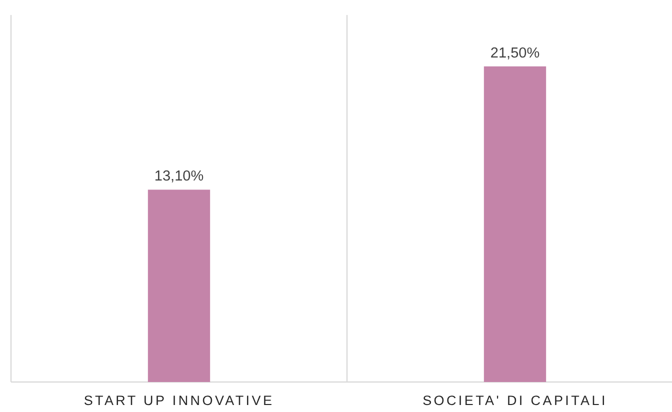  Describe the element at coordinates (515, 53) in the screenshot. I see `data-label: 21,50%` at that location.